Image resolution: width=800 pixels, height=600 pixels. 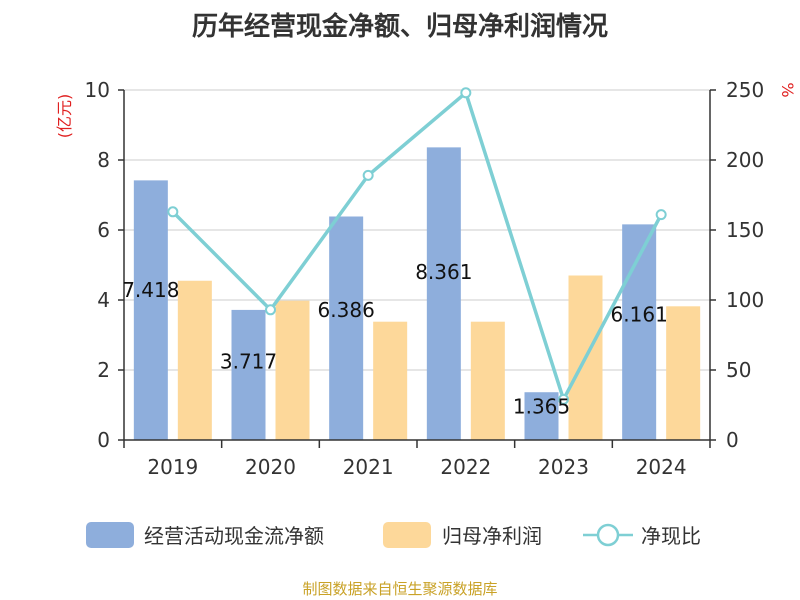 What do you see at coordinates (661, 467) in the screenshot?
I see `x-axis-tick-label: 2024` at bounding box center [661, 467].